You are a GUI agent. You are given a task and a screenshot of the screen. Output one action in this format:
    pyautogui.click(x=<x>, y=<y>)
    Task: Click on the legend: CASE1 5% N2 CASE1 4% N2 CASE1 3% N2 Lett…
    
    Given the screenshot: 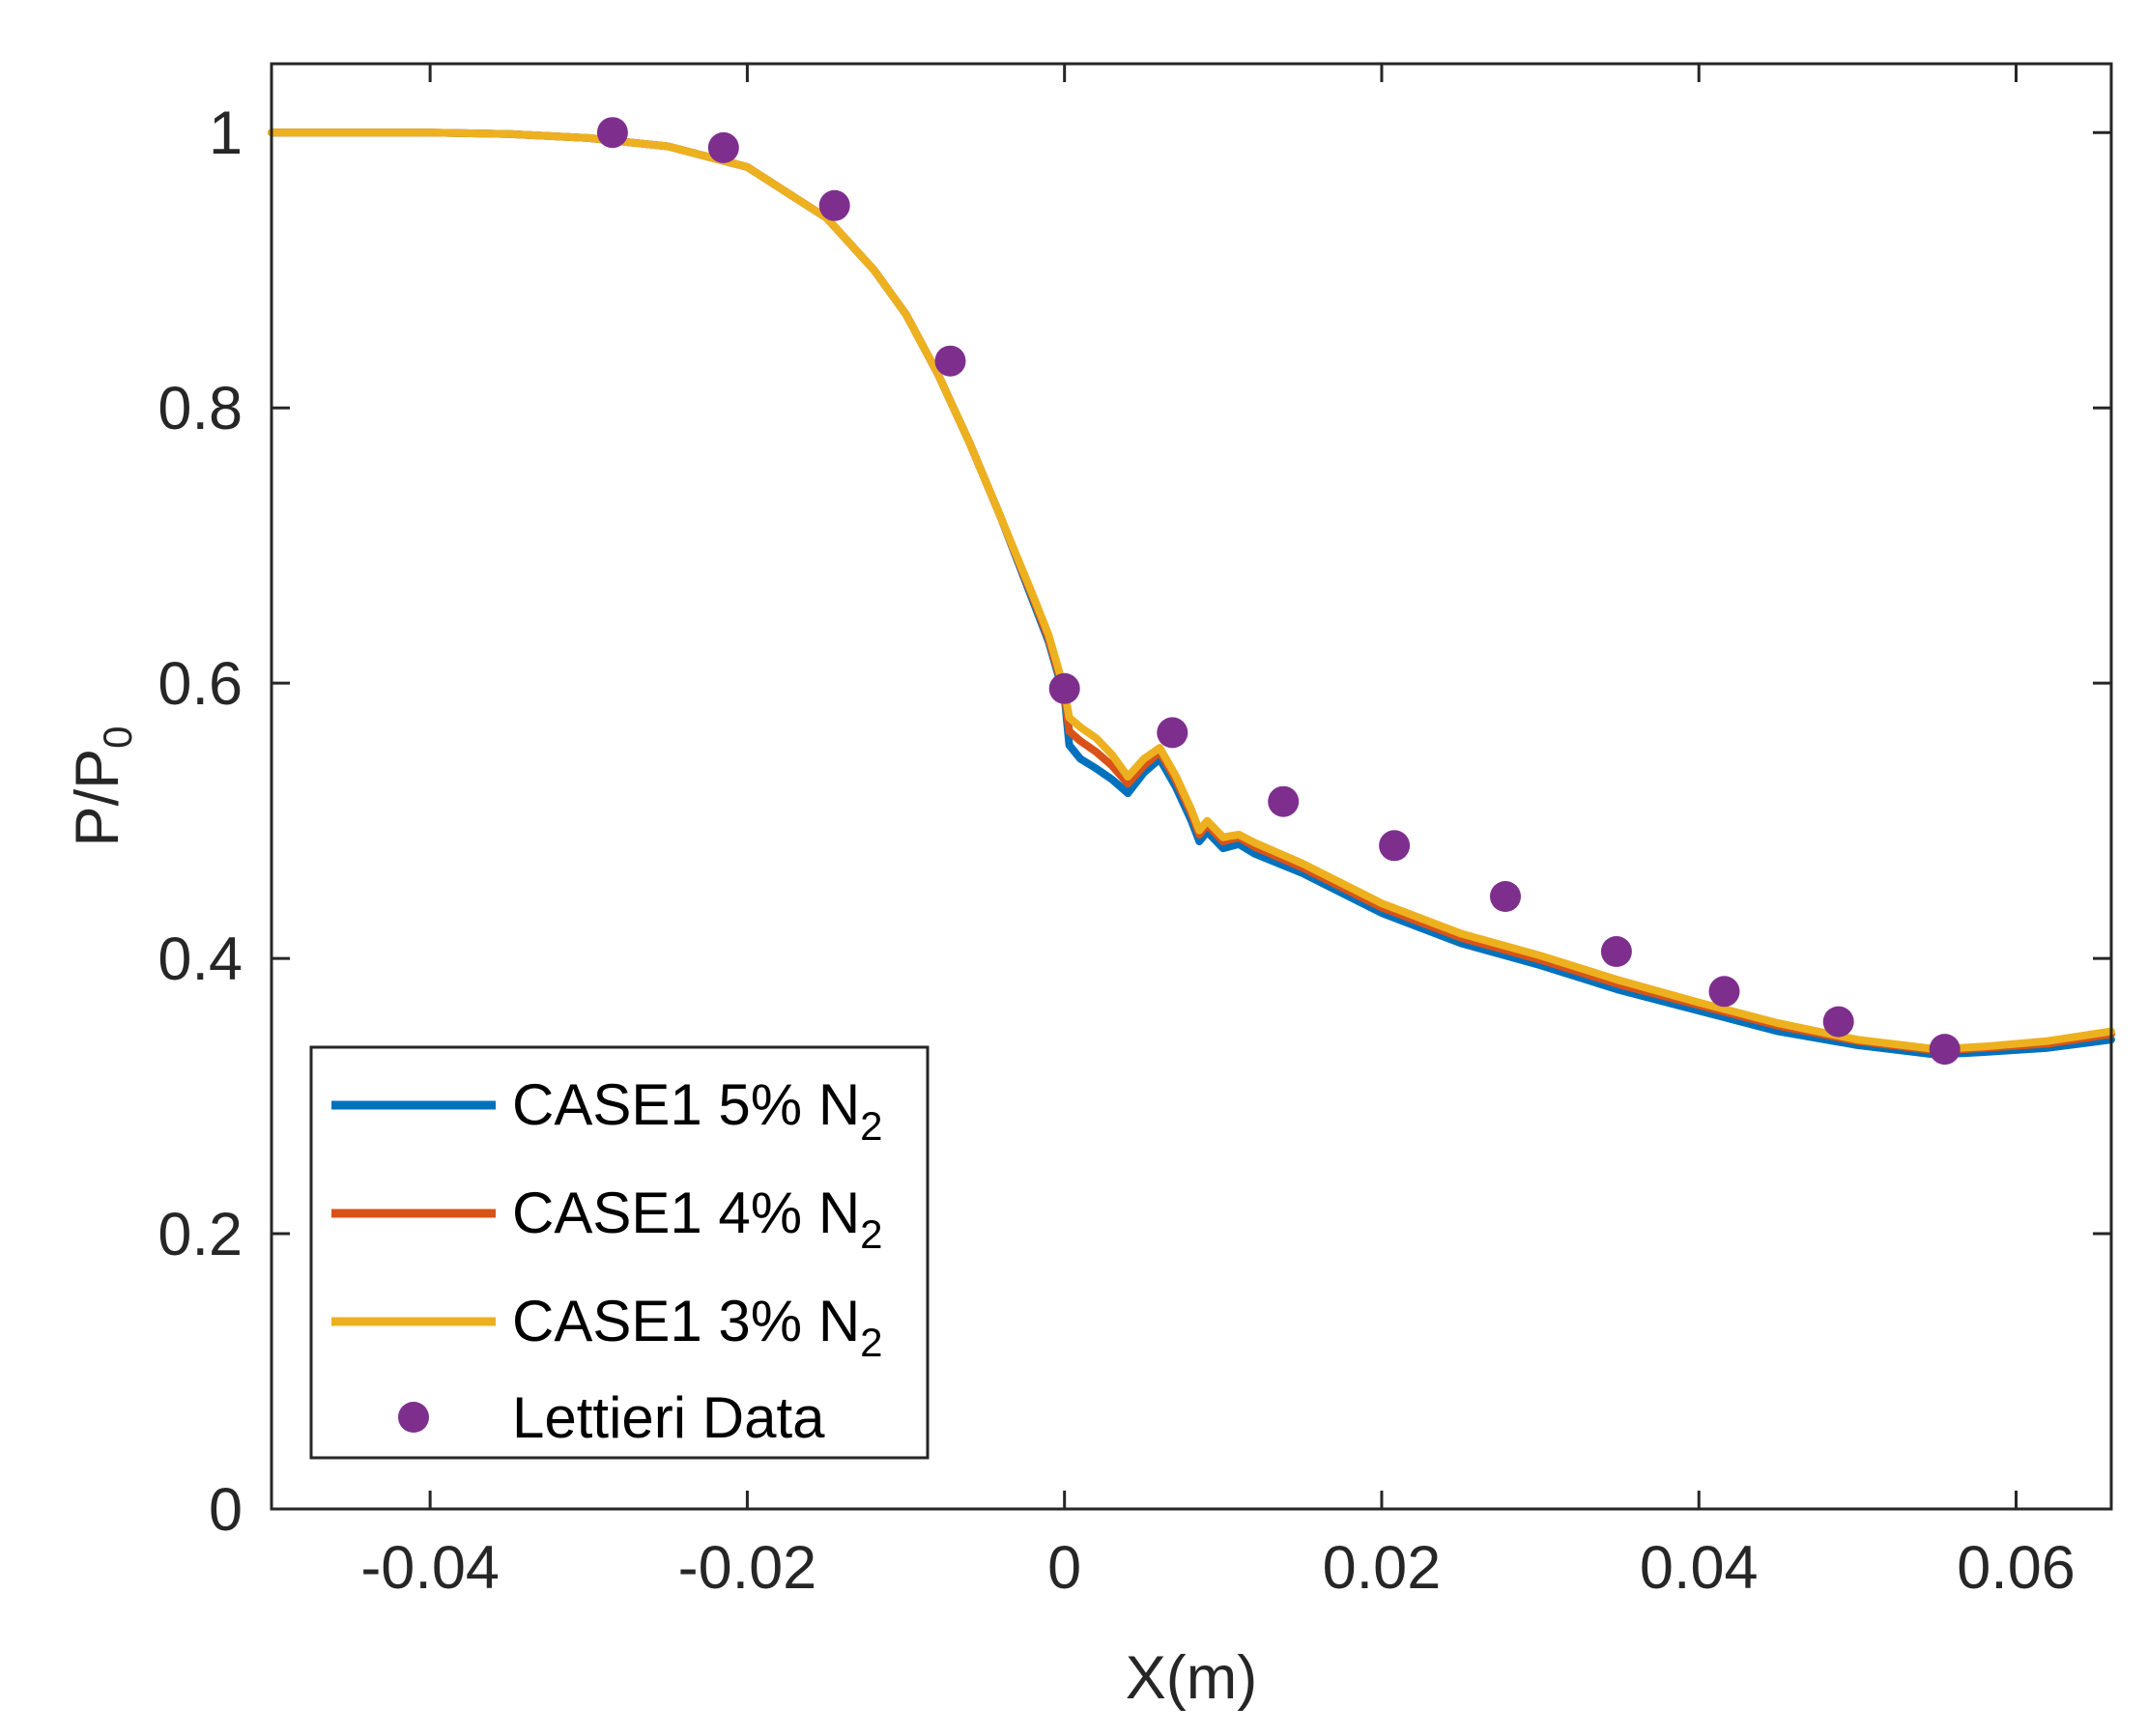 What is the action you would take?
    pyautogui.click(x=619, y=1252)
    